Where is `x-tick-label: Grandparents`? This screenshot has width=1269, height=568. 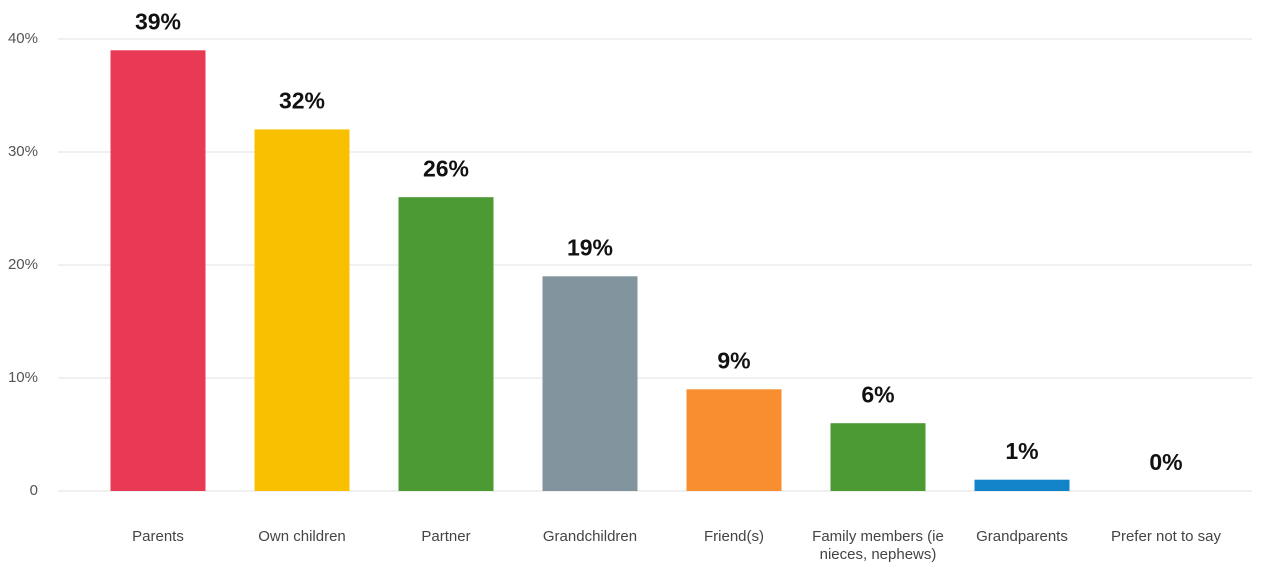 x-tick-label: Grandparents is located at coordinates (1022, 536).